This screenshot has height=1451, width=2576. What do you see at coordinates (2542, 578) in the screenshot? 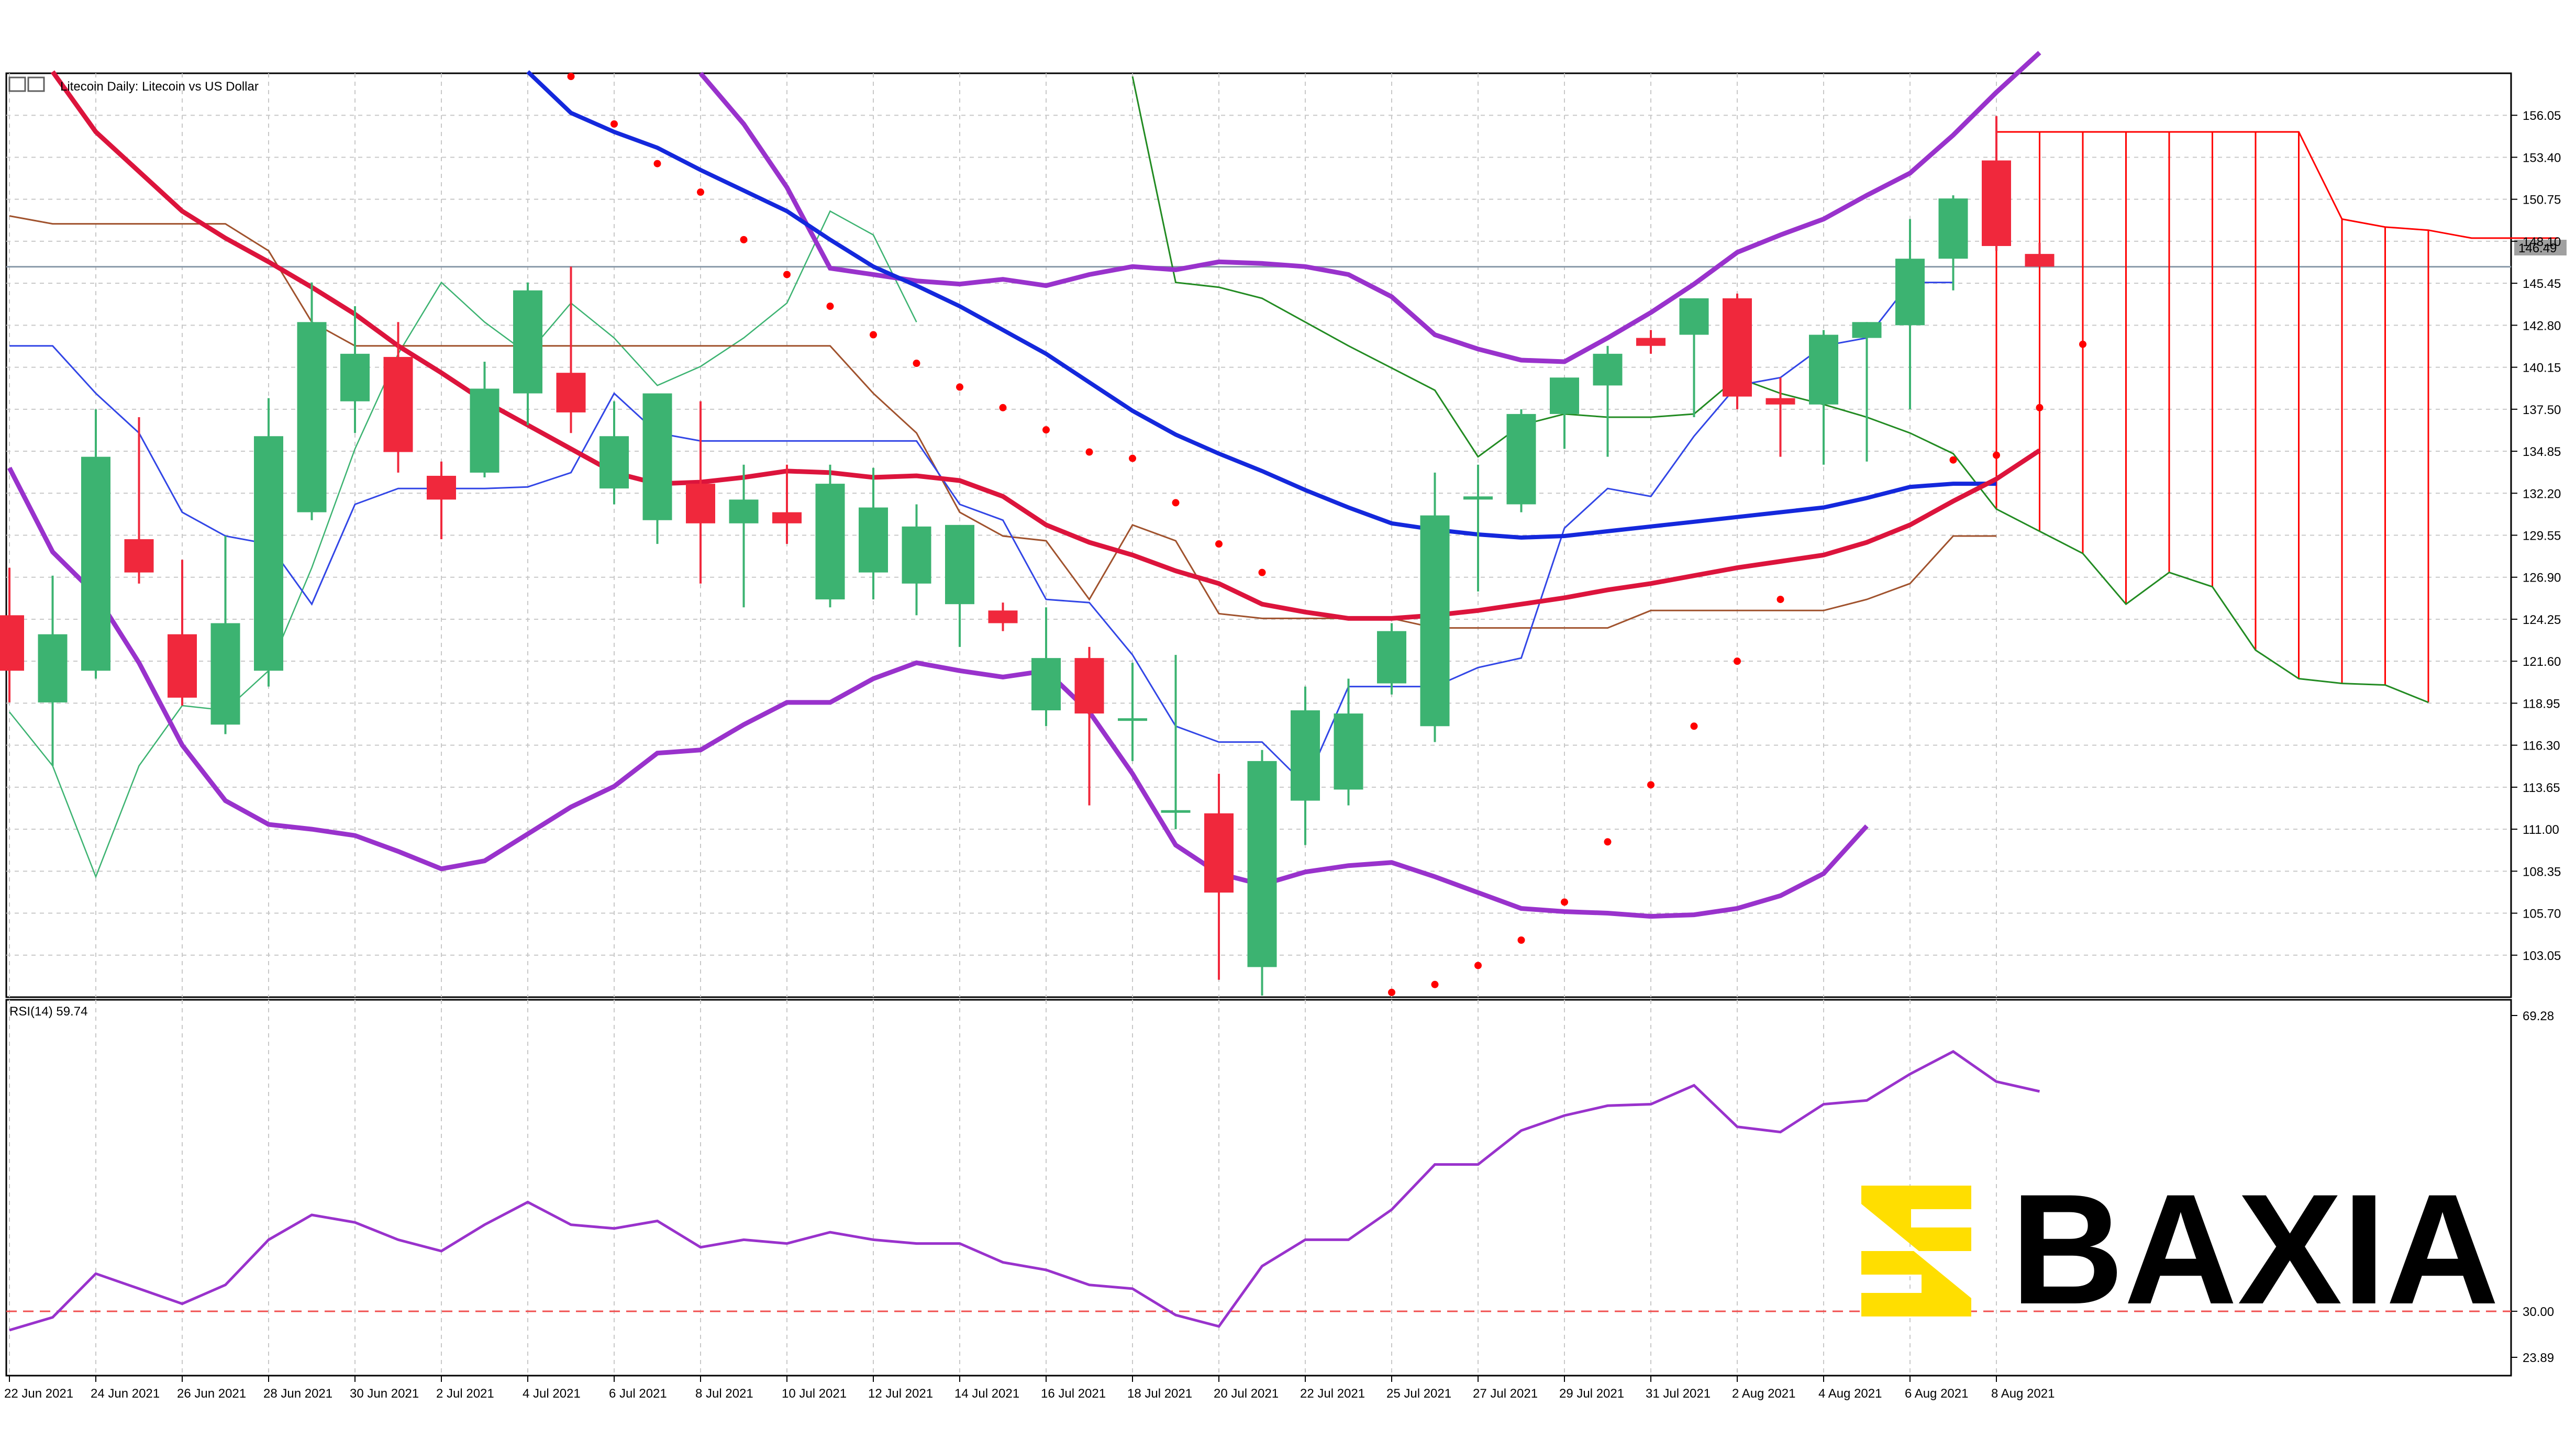
I see `price-tick-label: 126.90` at bounding box center [2542, 578].